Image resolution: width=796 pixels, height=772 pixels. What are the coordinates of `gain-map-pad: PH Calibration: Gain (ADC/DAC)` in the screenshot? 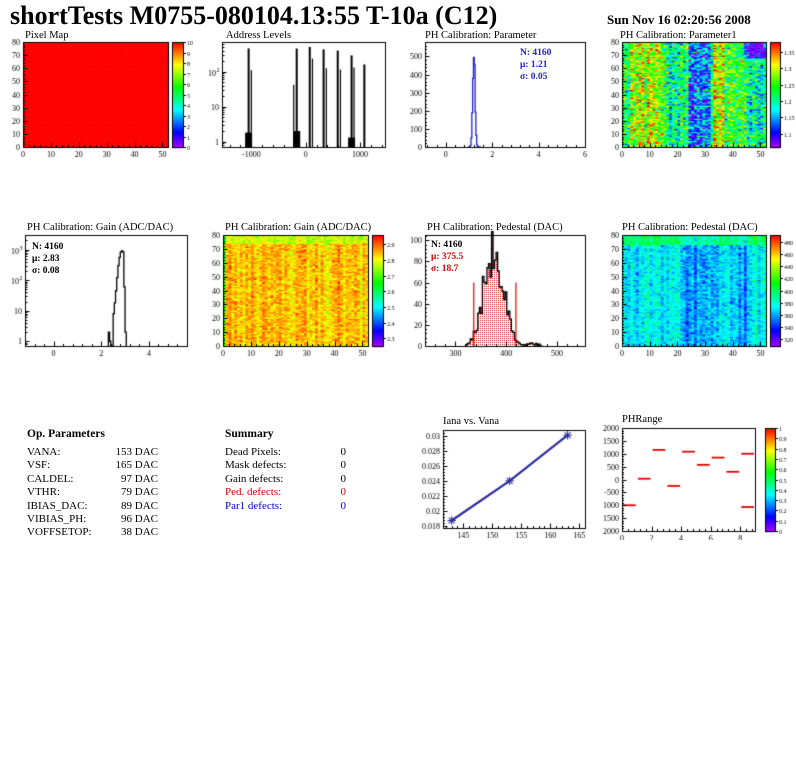 It's located at (299, 289).